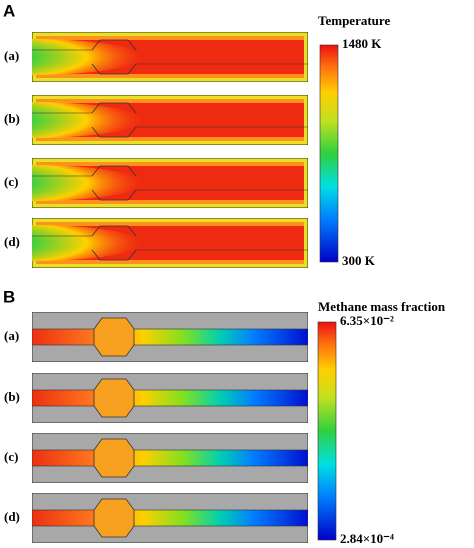 The width and height of the screenshot is (474, 548). What do you see at coordinates (359, 260) in the screenshot?
I see `colorbar-min: 300 K` at bounding box center [359, 260].